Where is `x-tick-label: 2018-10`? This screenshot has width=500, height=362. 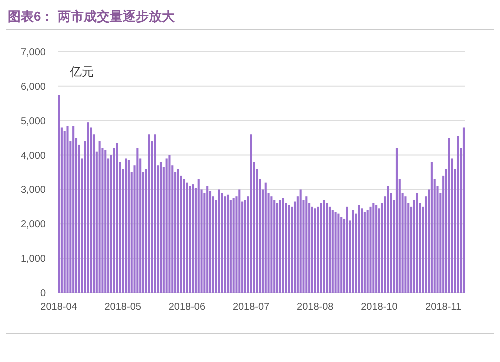 x-tick-label: 2018-10 is located at coordinates (379, 307).